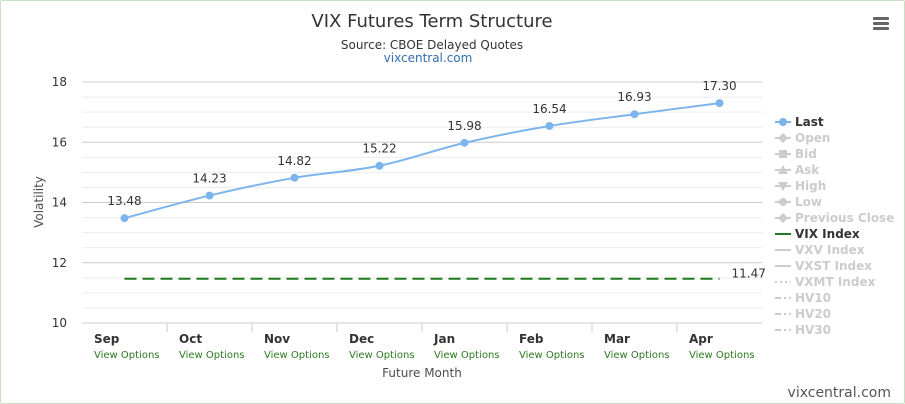 This screenshot has width=905, height=404. Describe the element at coordinates (783, 186) in the screenshot. I see `legend-triangle-down-icon` at that location.